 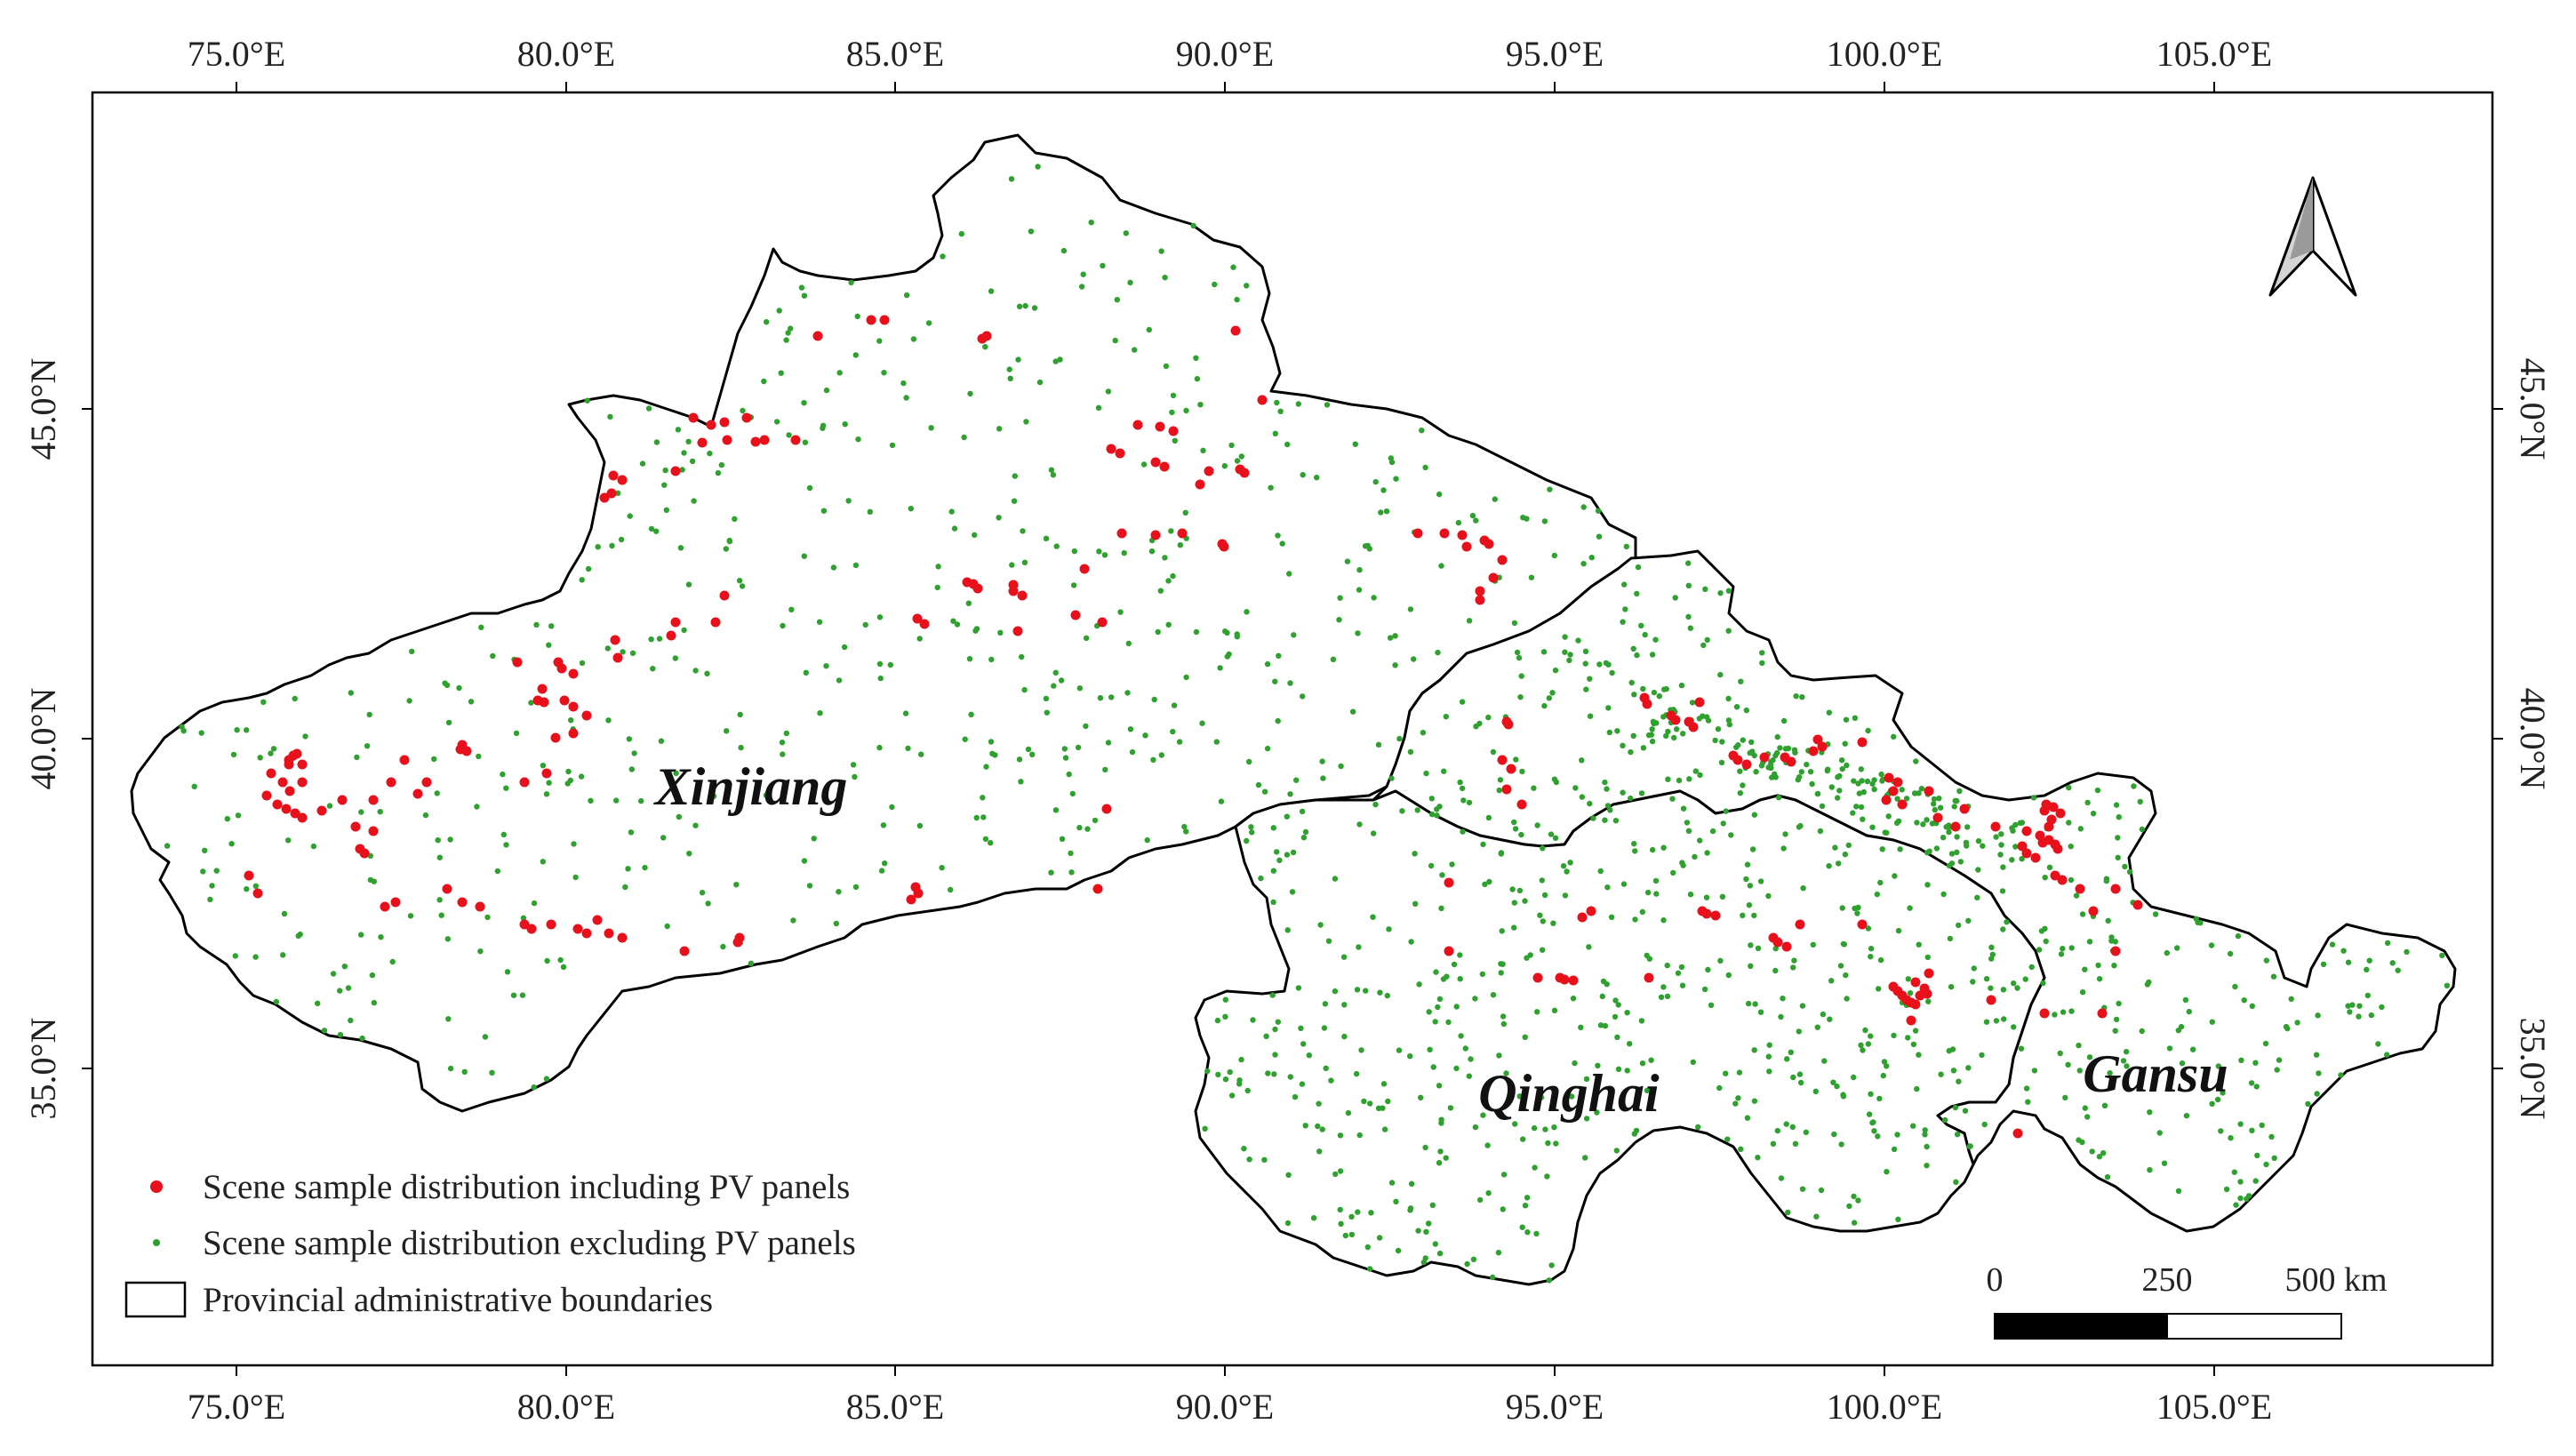 What do you see at coordinates (2335, 1280) in the screenshot?
I see `scale-label-500: 500 km` at bounding box center [2335, 1280].